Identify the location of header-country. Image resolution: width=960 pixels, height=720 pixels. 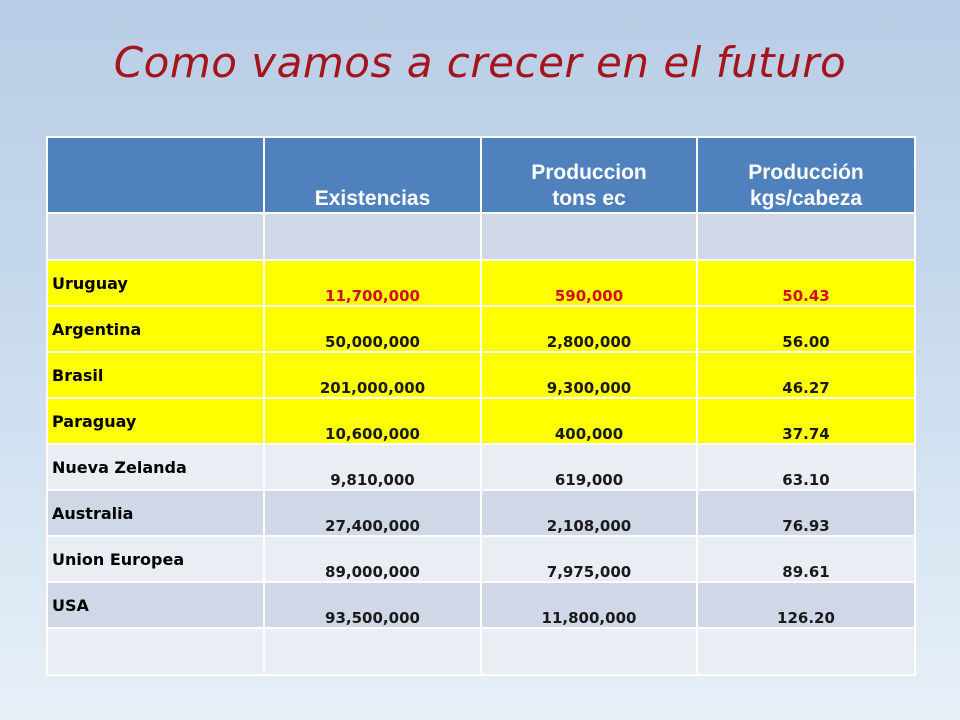
(155, 175).